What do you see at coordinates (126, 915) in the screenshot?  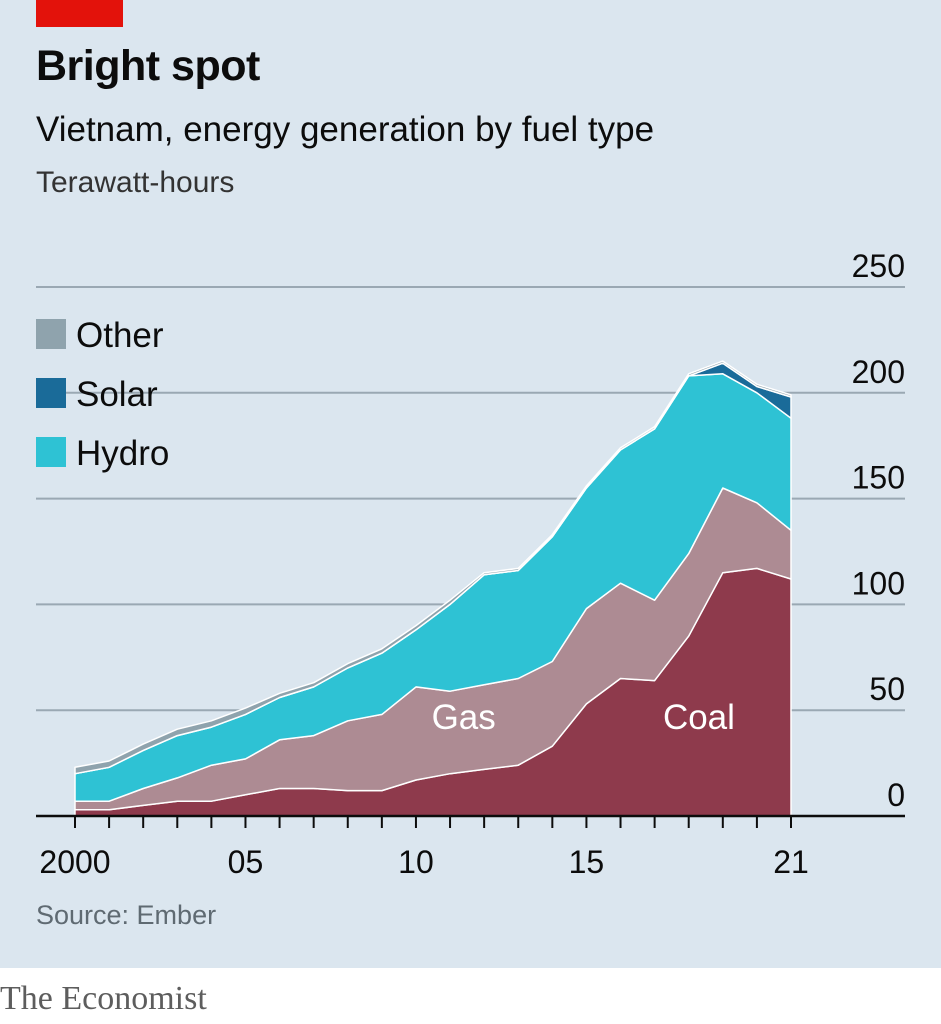 I see `source-note: Source: Ember` at bounding box center [126, 915].